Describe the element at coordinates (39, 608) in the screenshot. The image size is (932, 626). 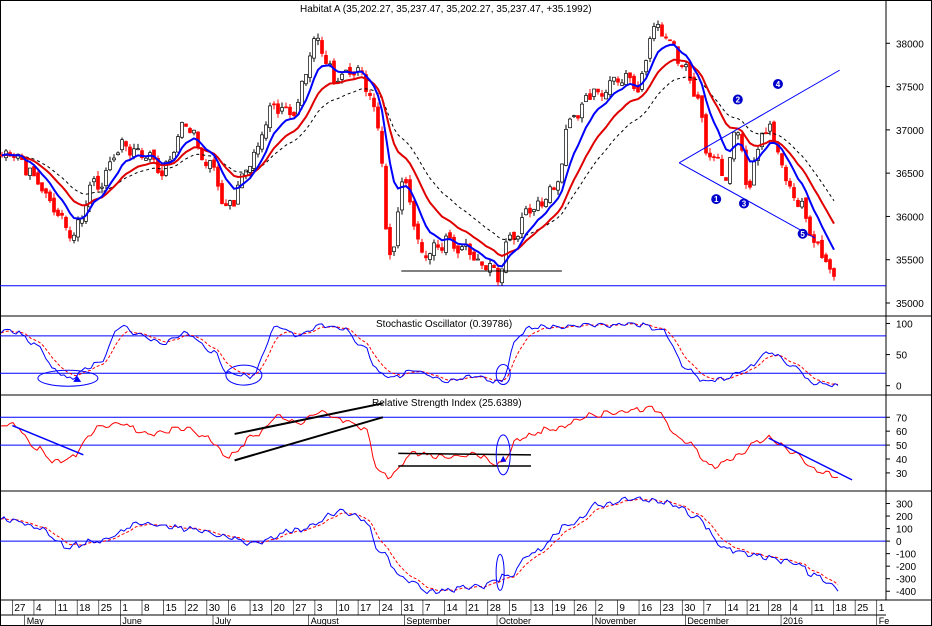
I see `x-tick-label: 4` at that location.